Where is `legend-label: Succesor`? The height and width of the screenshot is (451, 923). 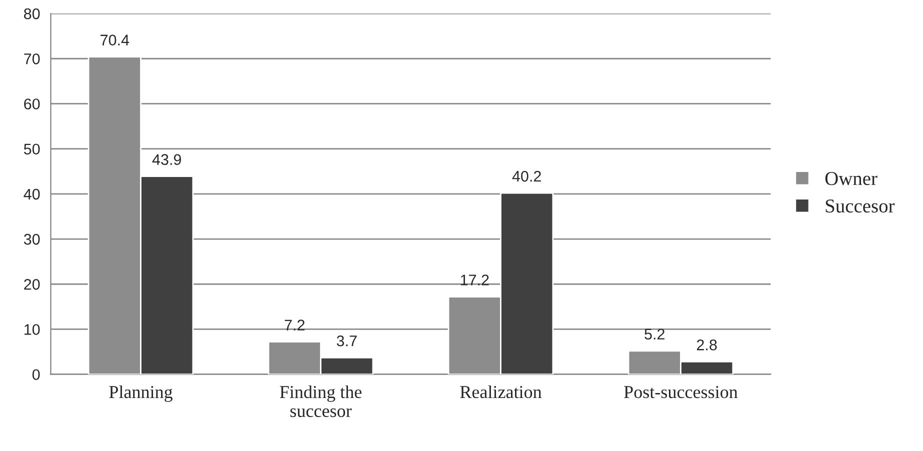
legend-label: Succesor is located at coordinates (860, 206).